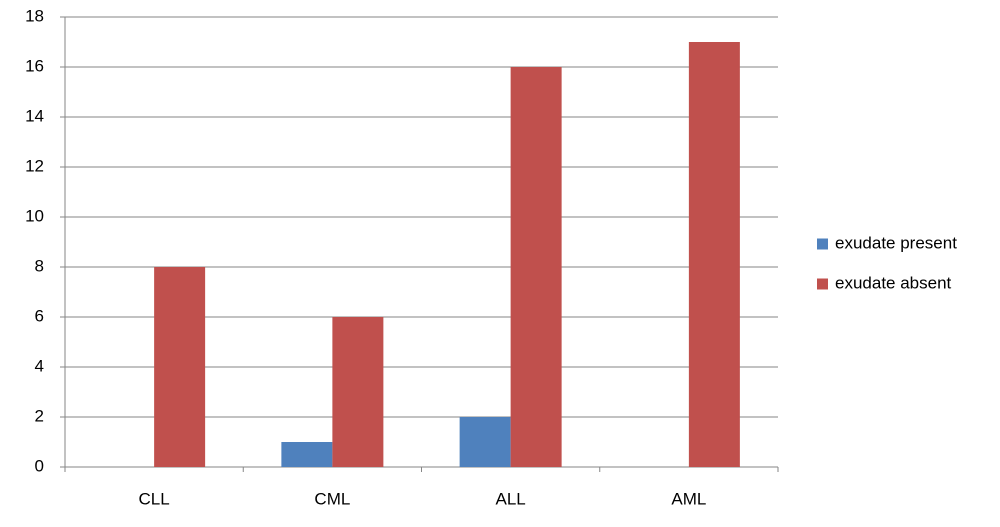  Describe the element at coordinates (154, 498) in the screenshot. I see `x-tick-label: CLL` at that location.